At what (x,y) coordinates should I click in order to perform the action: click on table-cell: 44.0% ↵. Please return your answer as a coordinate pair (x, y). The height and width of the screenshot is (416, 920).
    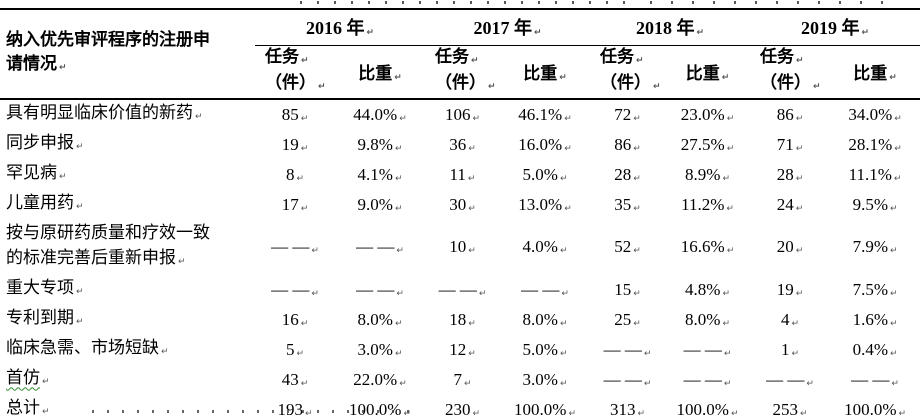
    Looking at the image, I should click on (380, 114).